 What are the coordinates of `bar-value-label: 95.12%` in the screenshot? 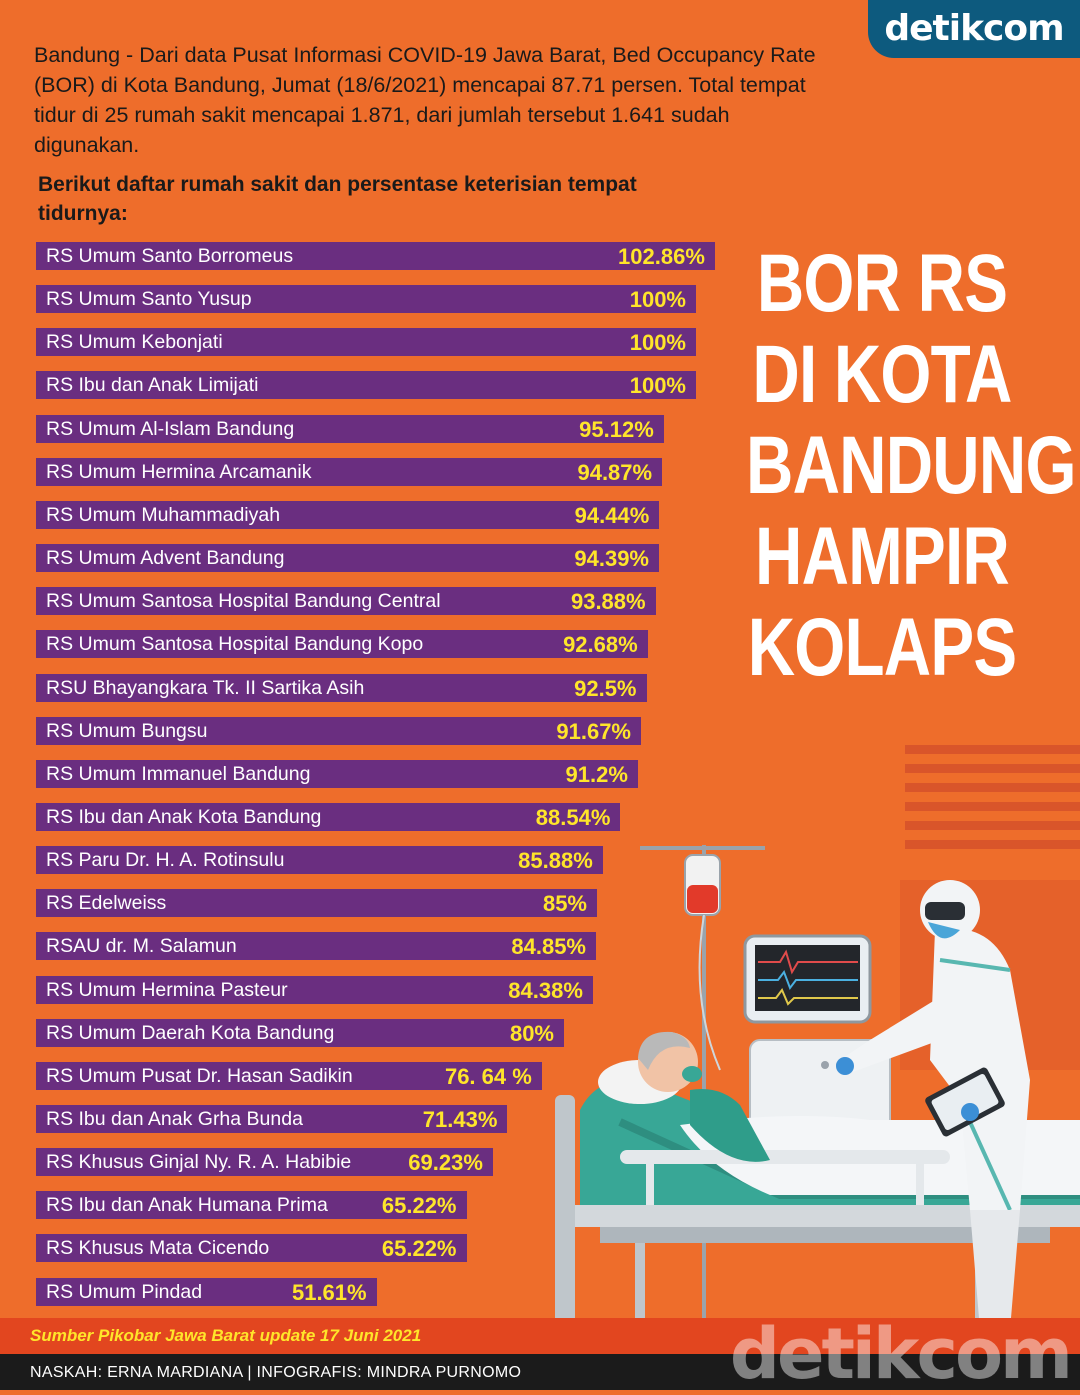 It's located at (616, 429).